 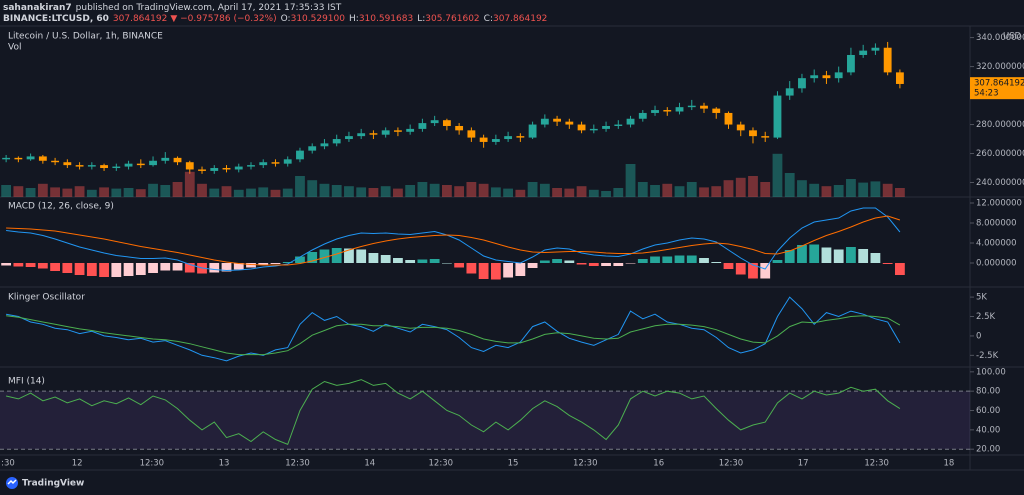 I want to click on klinger-line, so click(x=453, y=329).